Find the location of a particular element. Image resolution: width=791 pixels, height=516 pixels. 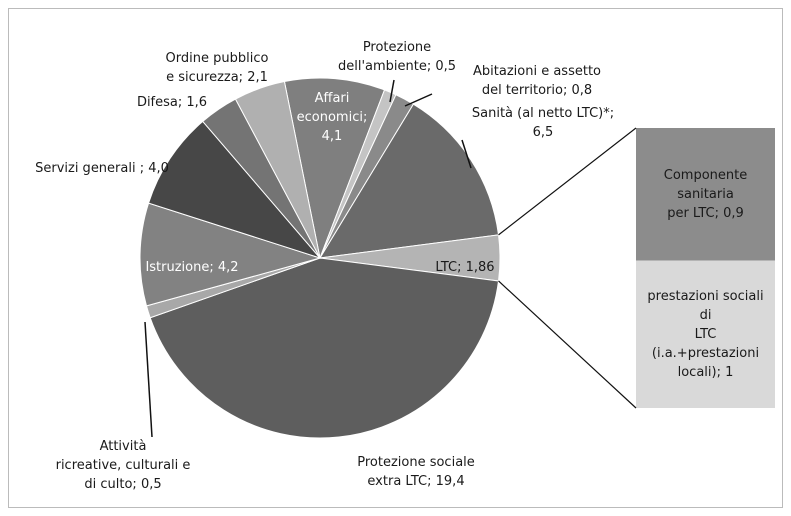

data-label: Sanità (al netto LTC)*; 6,5 is located at coordinates (543, 123).